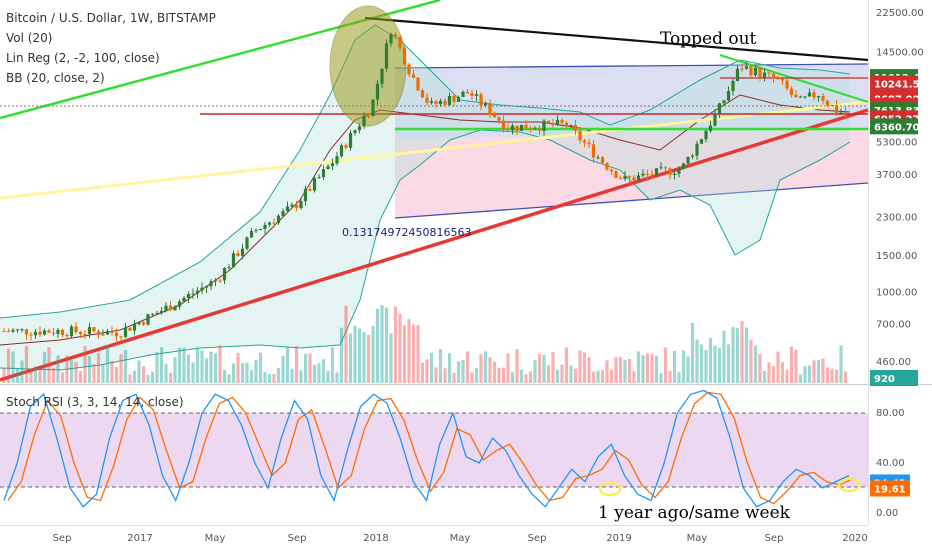 The width and height of the screenshot is (932, 554). What do you see at coordinates (896, 143) in the screenshot?
I see `price-tick-label: 5300.00` at bounding box center [896, 143].